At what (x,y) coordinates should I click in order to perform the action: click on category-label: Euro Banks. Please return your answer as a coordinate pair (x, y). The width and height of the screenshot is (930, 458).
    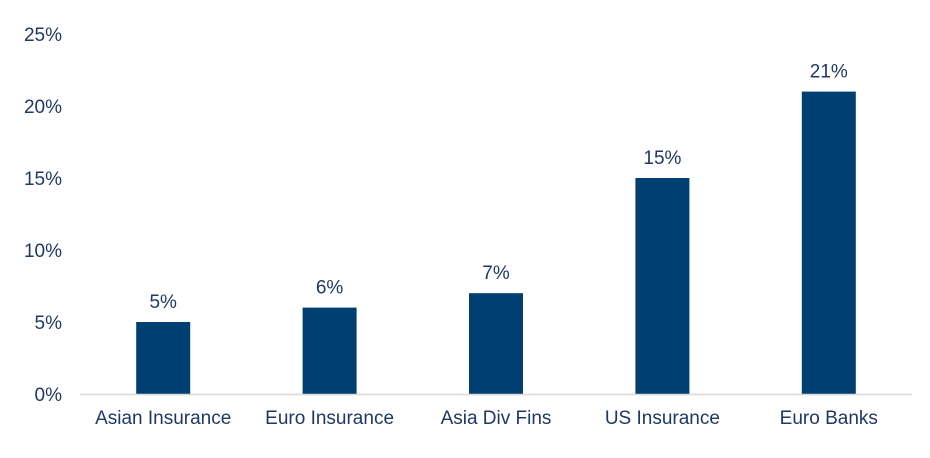
    Looking at the image, I should click on (829, 418).